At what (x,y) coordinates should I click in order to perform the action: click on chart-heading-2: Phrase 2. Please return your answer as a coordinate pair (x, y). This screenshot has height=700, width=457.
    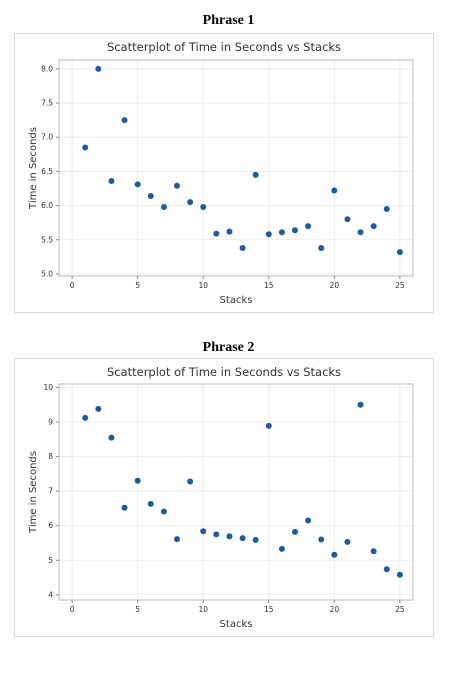
    Looking at the image, I should click on (228, 347).